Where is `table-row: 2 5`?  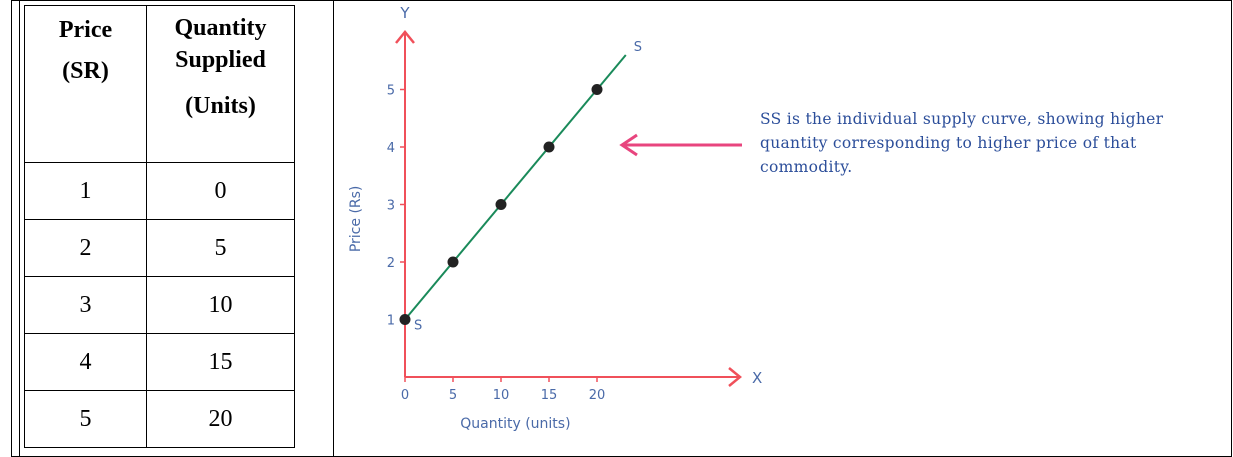 table-row: 2 5 is located at coordinates (159, 248).